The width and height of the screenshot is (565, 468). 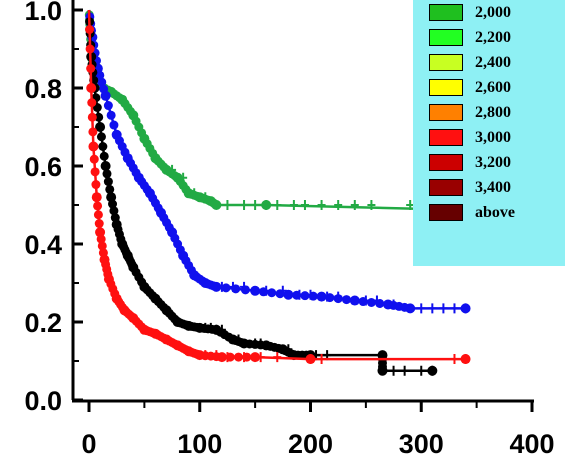 What do you see at coordinates (43, 245) in the screenshot?
I see `y-tick-label: 0.4` at bounding box center [43, 245].